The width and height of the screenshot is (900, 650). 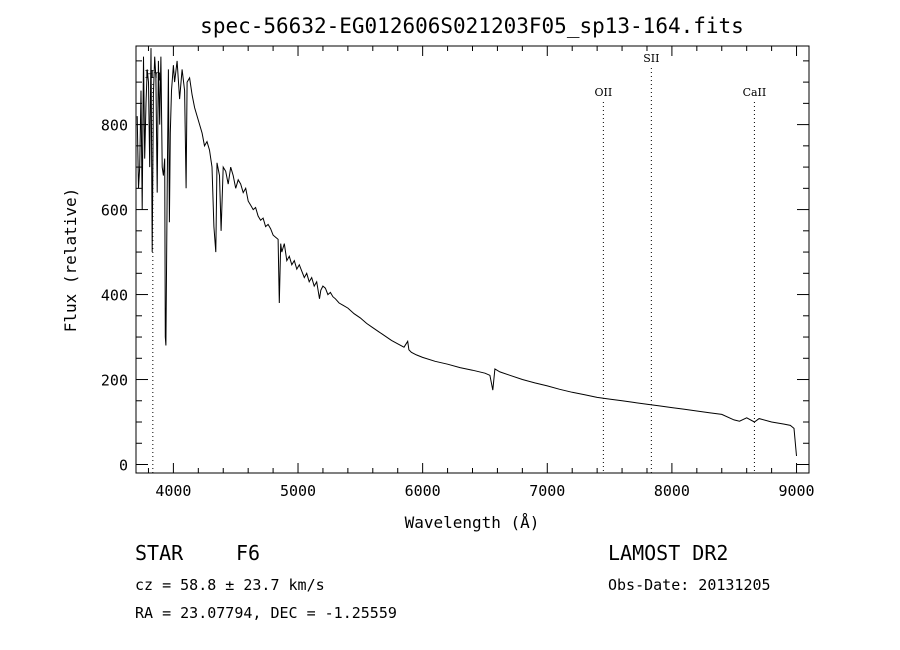 What do you see at coordinates (689, 585) in the screenshot?
I see `observation-date: Obs-Date: 20131205` at bounding box center [689, 585].